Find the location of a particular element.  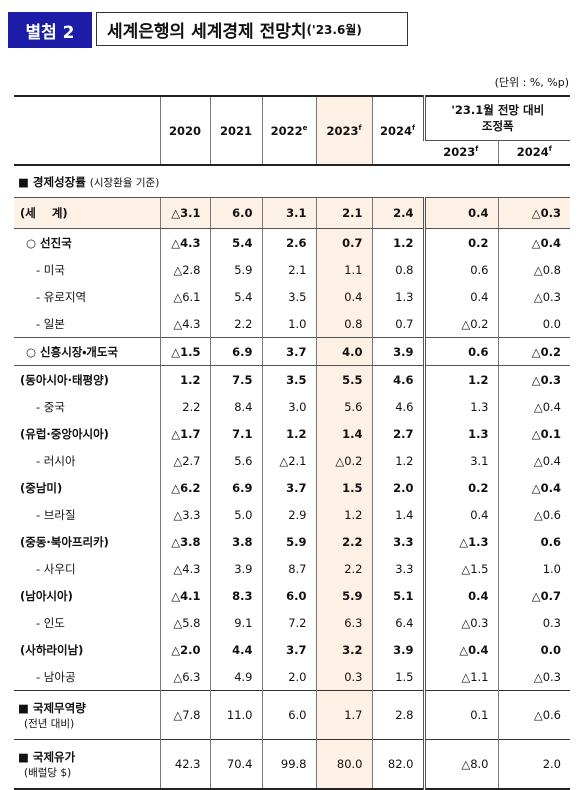

year: 2020 is located at coordinates (184, 130).